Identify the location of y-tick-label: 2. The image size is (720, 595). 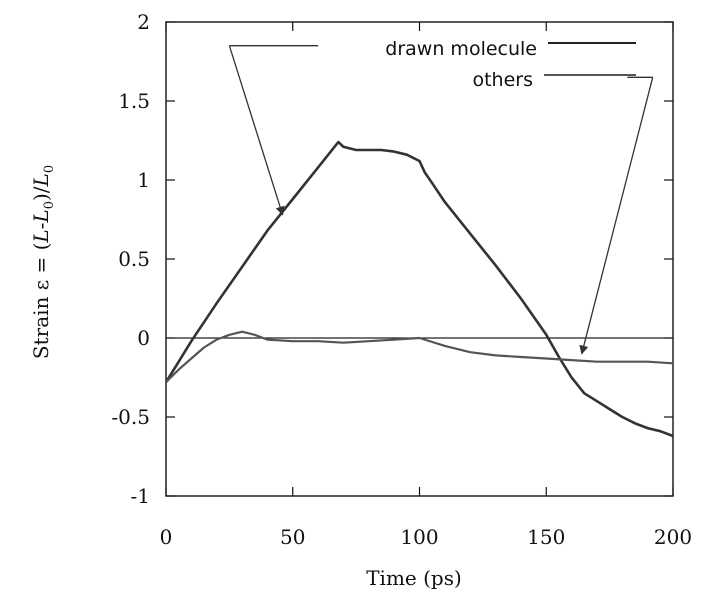
(143, 22).